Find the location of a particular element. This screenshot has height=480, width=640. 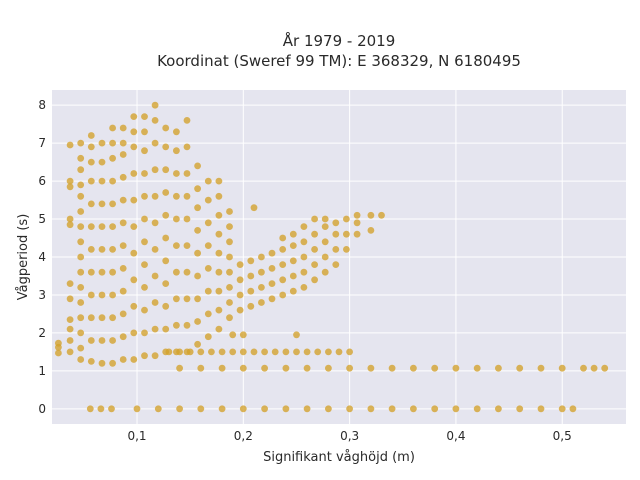

y-tick-label: 2 is located at coordinates (42, 333).